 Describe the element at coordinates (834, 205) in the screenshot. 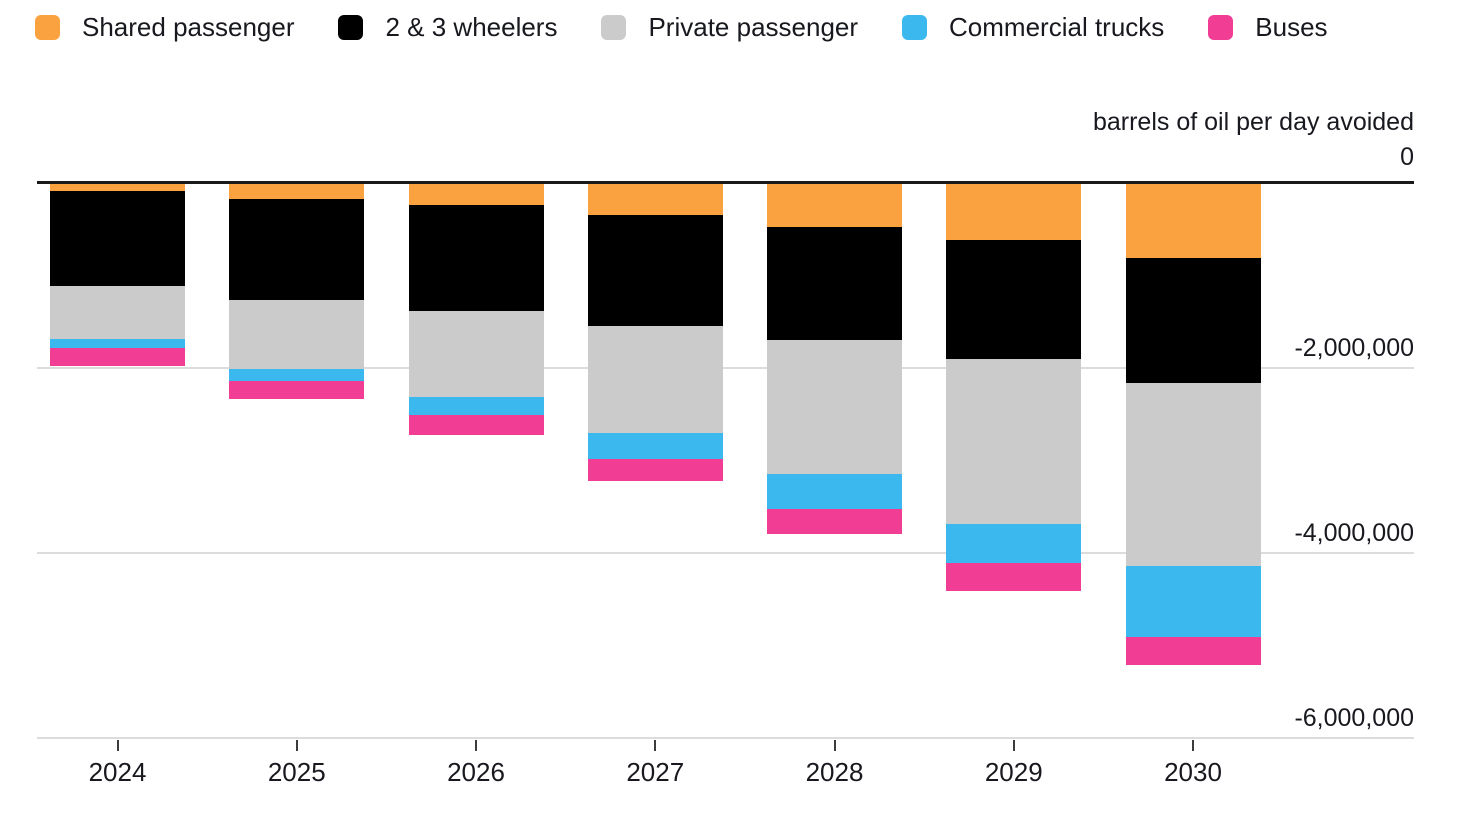

I see `bar-2028-segment-shared-passenger` at that location.